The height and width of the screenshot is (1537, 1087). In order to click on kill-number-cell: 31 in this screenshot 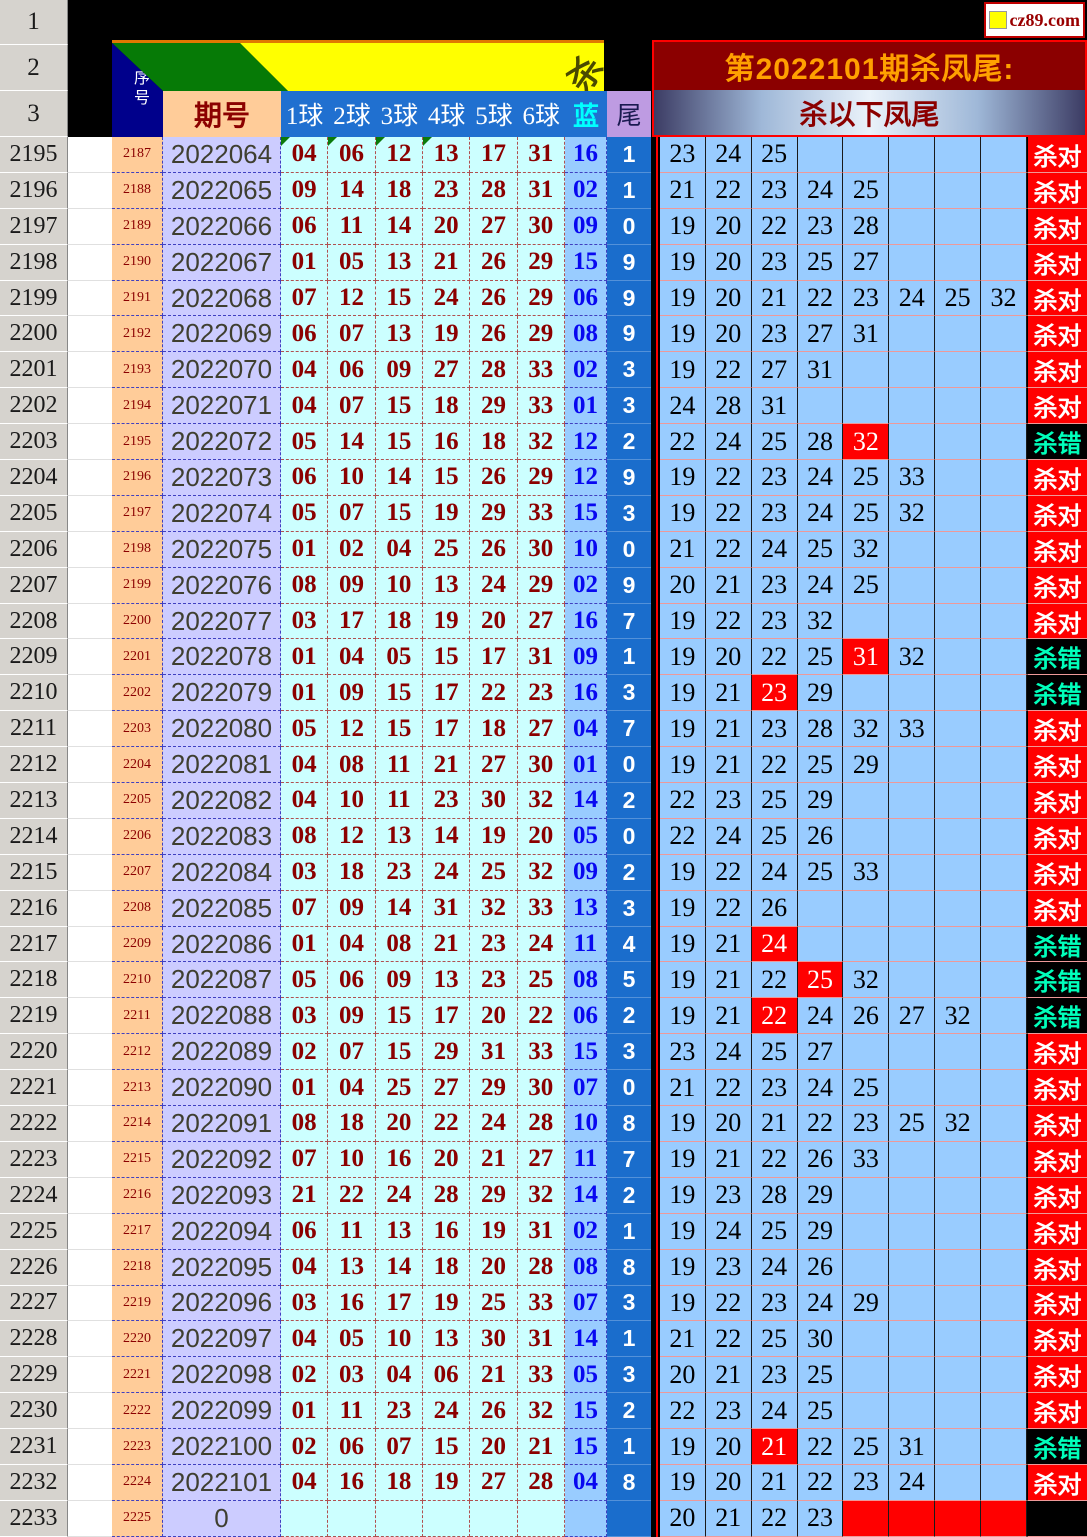, I will do `click(774, 406)`.